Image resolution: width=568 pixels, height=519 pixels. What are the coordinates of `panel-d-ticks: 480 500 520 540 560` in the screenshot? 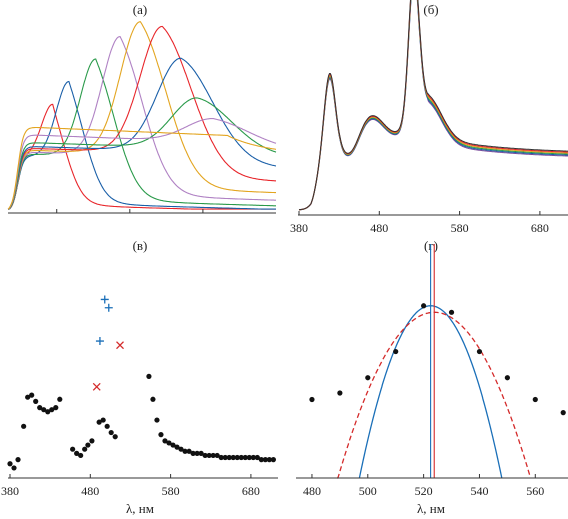 It's located at (423, 486).